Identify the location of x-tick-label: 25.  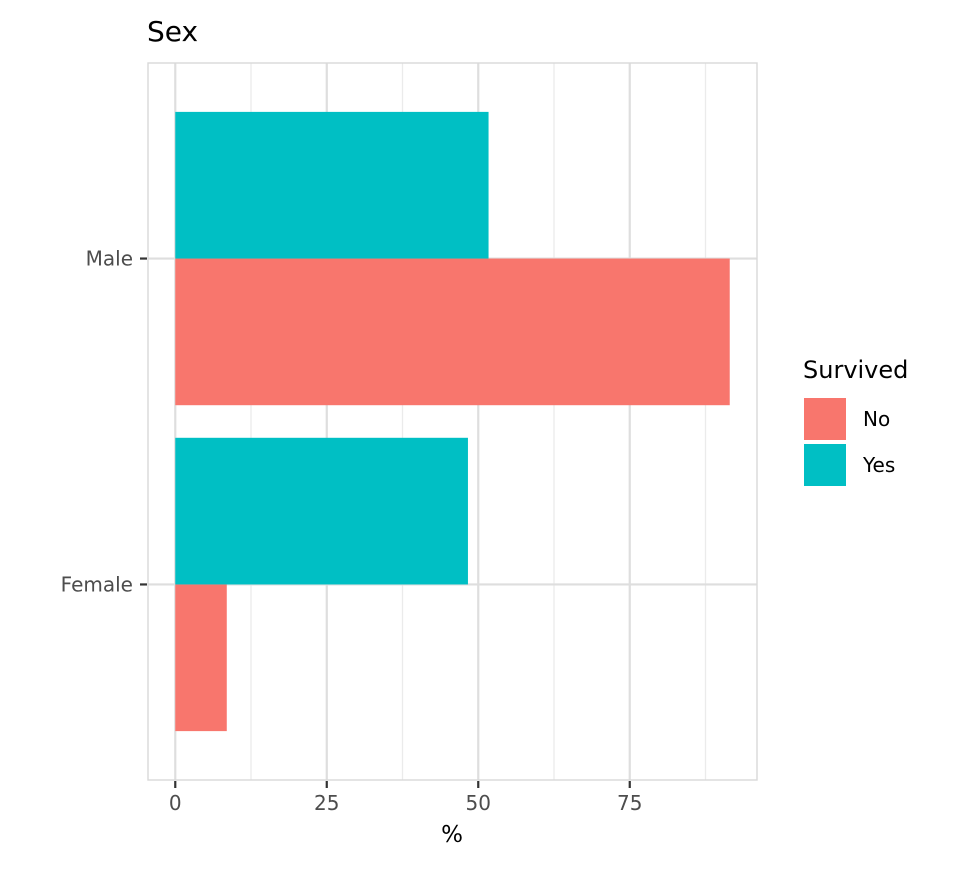
(326, 803).